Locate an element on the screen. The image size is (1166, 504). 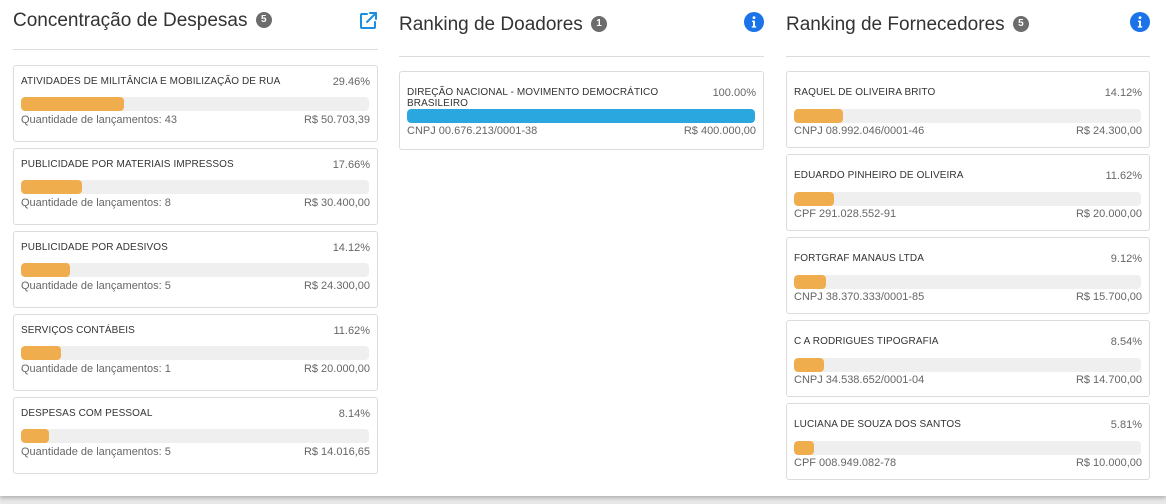
card-percentage: 17.66% is located at coordinates (351, 165).